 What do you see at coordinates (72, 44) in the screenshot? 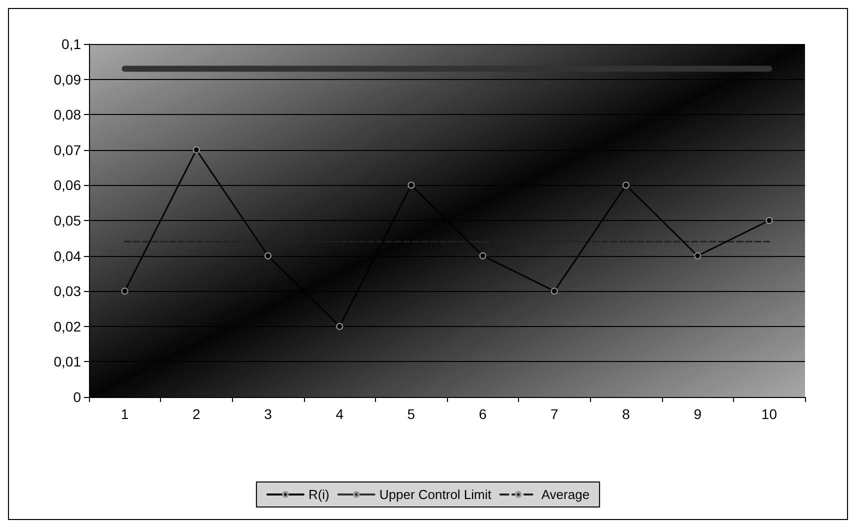
I see `y-tick-label: 0,1` at bounding box center [72, 44].